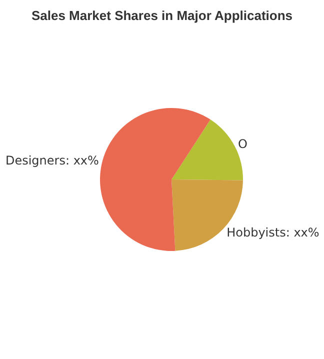 This screenshot has width=324, height=359. What do you see at coordinates (243, 144) in the screenshot?
I see `slice-label: O` at bounding box center [243, 144].